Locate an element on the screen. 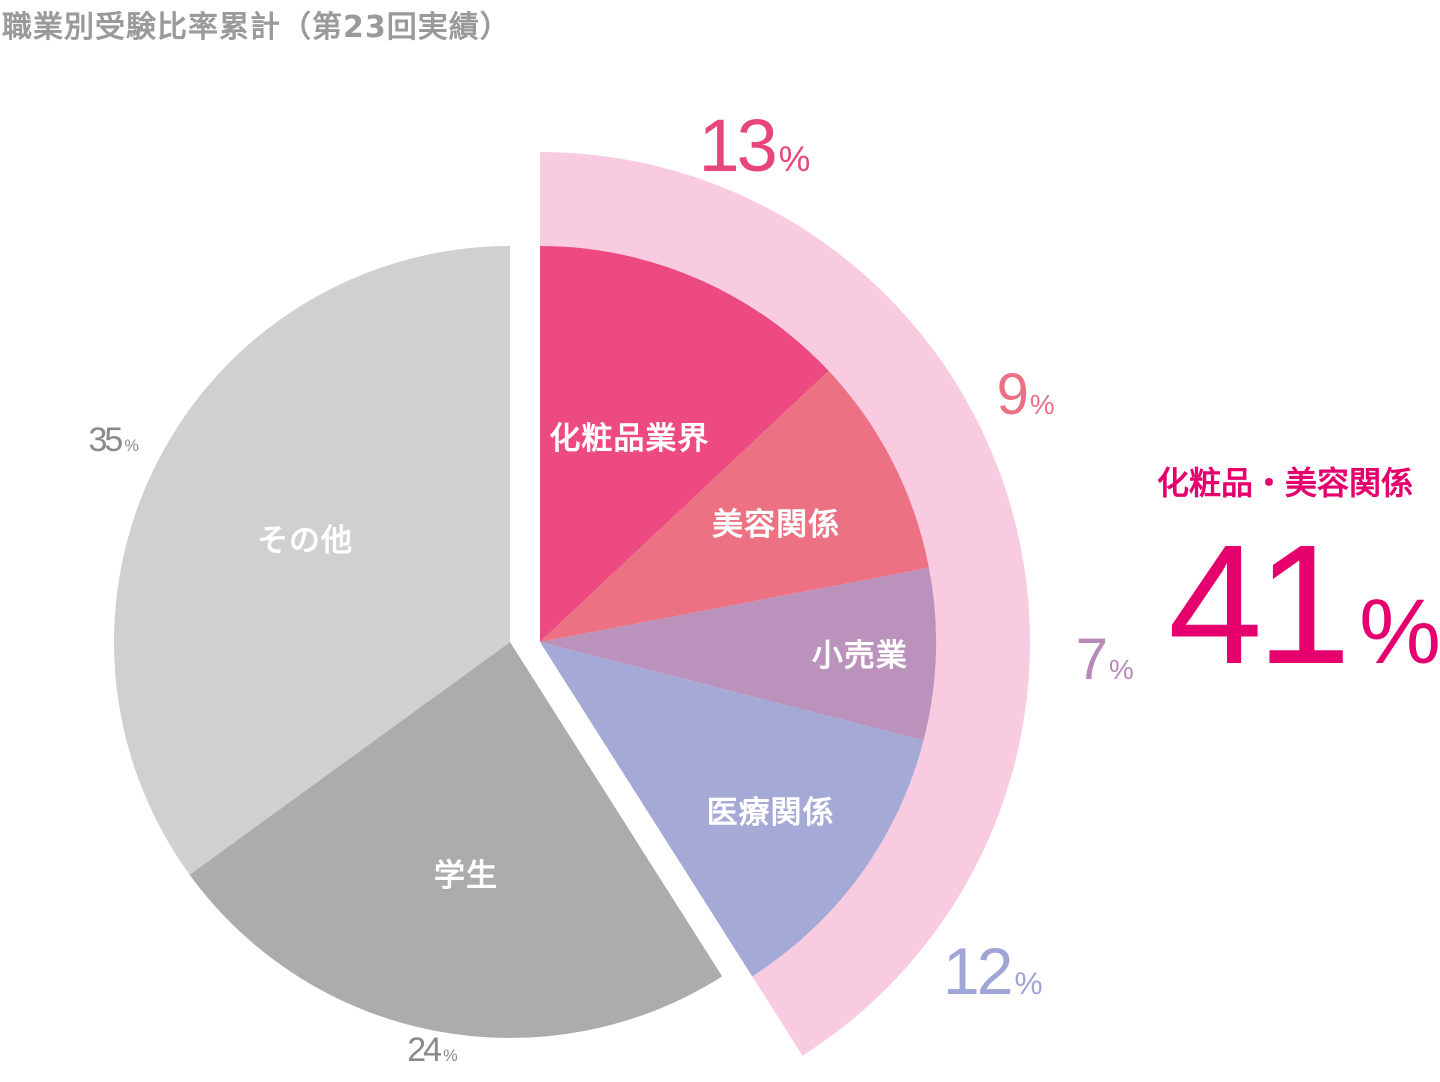  slice-value-label-2: 9% is located at coordinates (1026, 394).